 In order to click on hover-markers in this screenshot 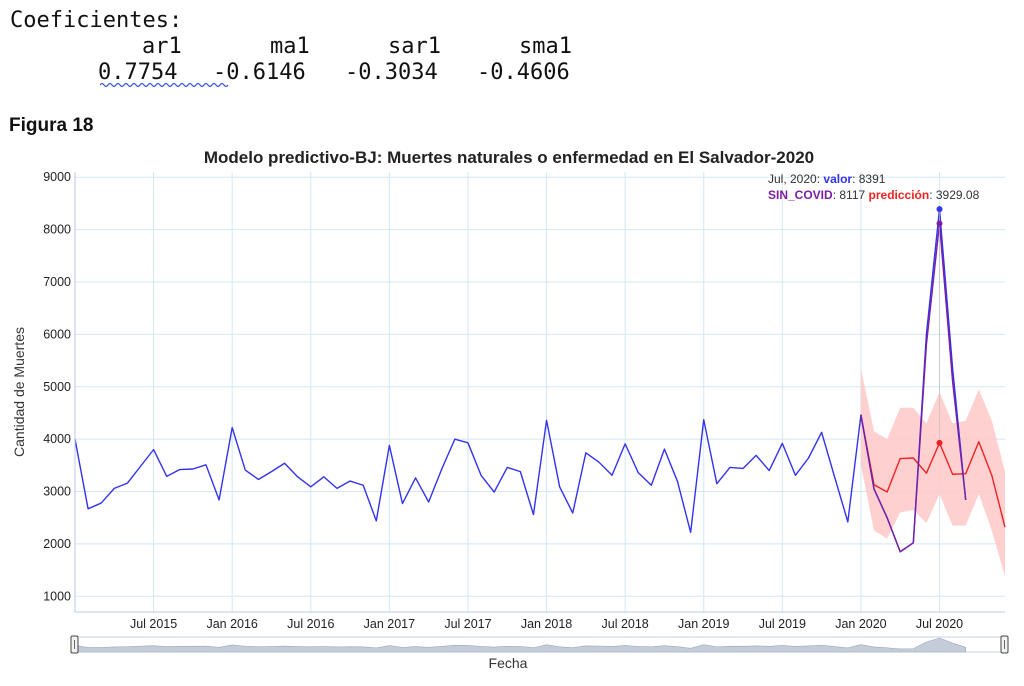, I will do `click(939, 326)`.